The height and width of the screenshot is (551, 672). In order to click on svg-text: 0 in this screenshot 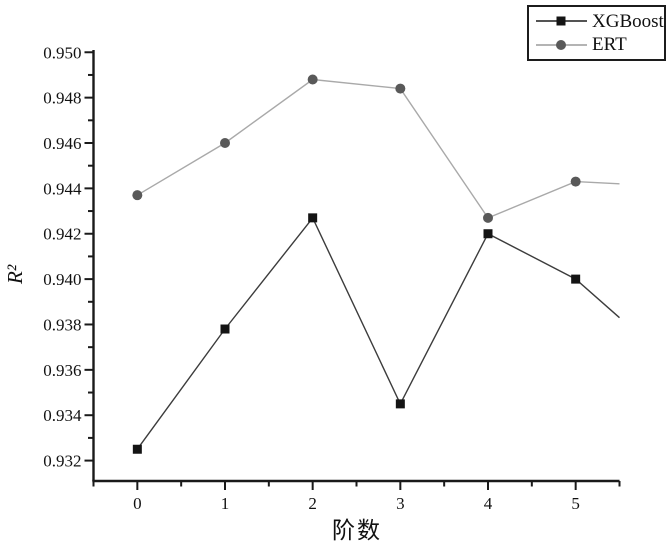, I will do `click(137, 503)`.